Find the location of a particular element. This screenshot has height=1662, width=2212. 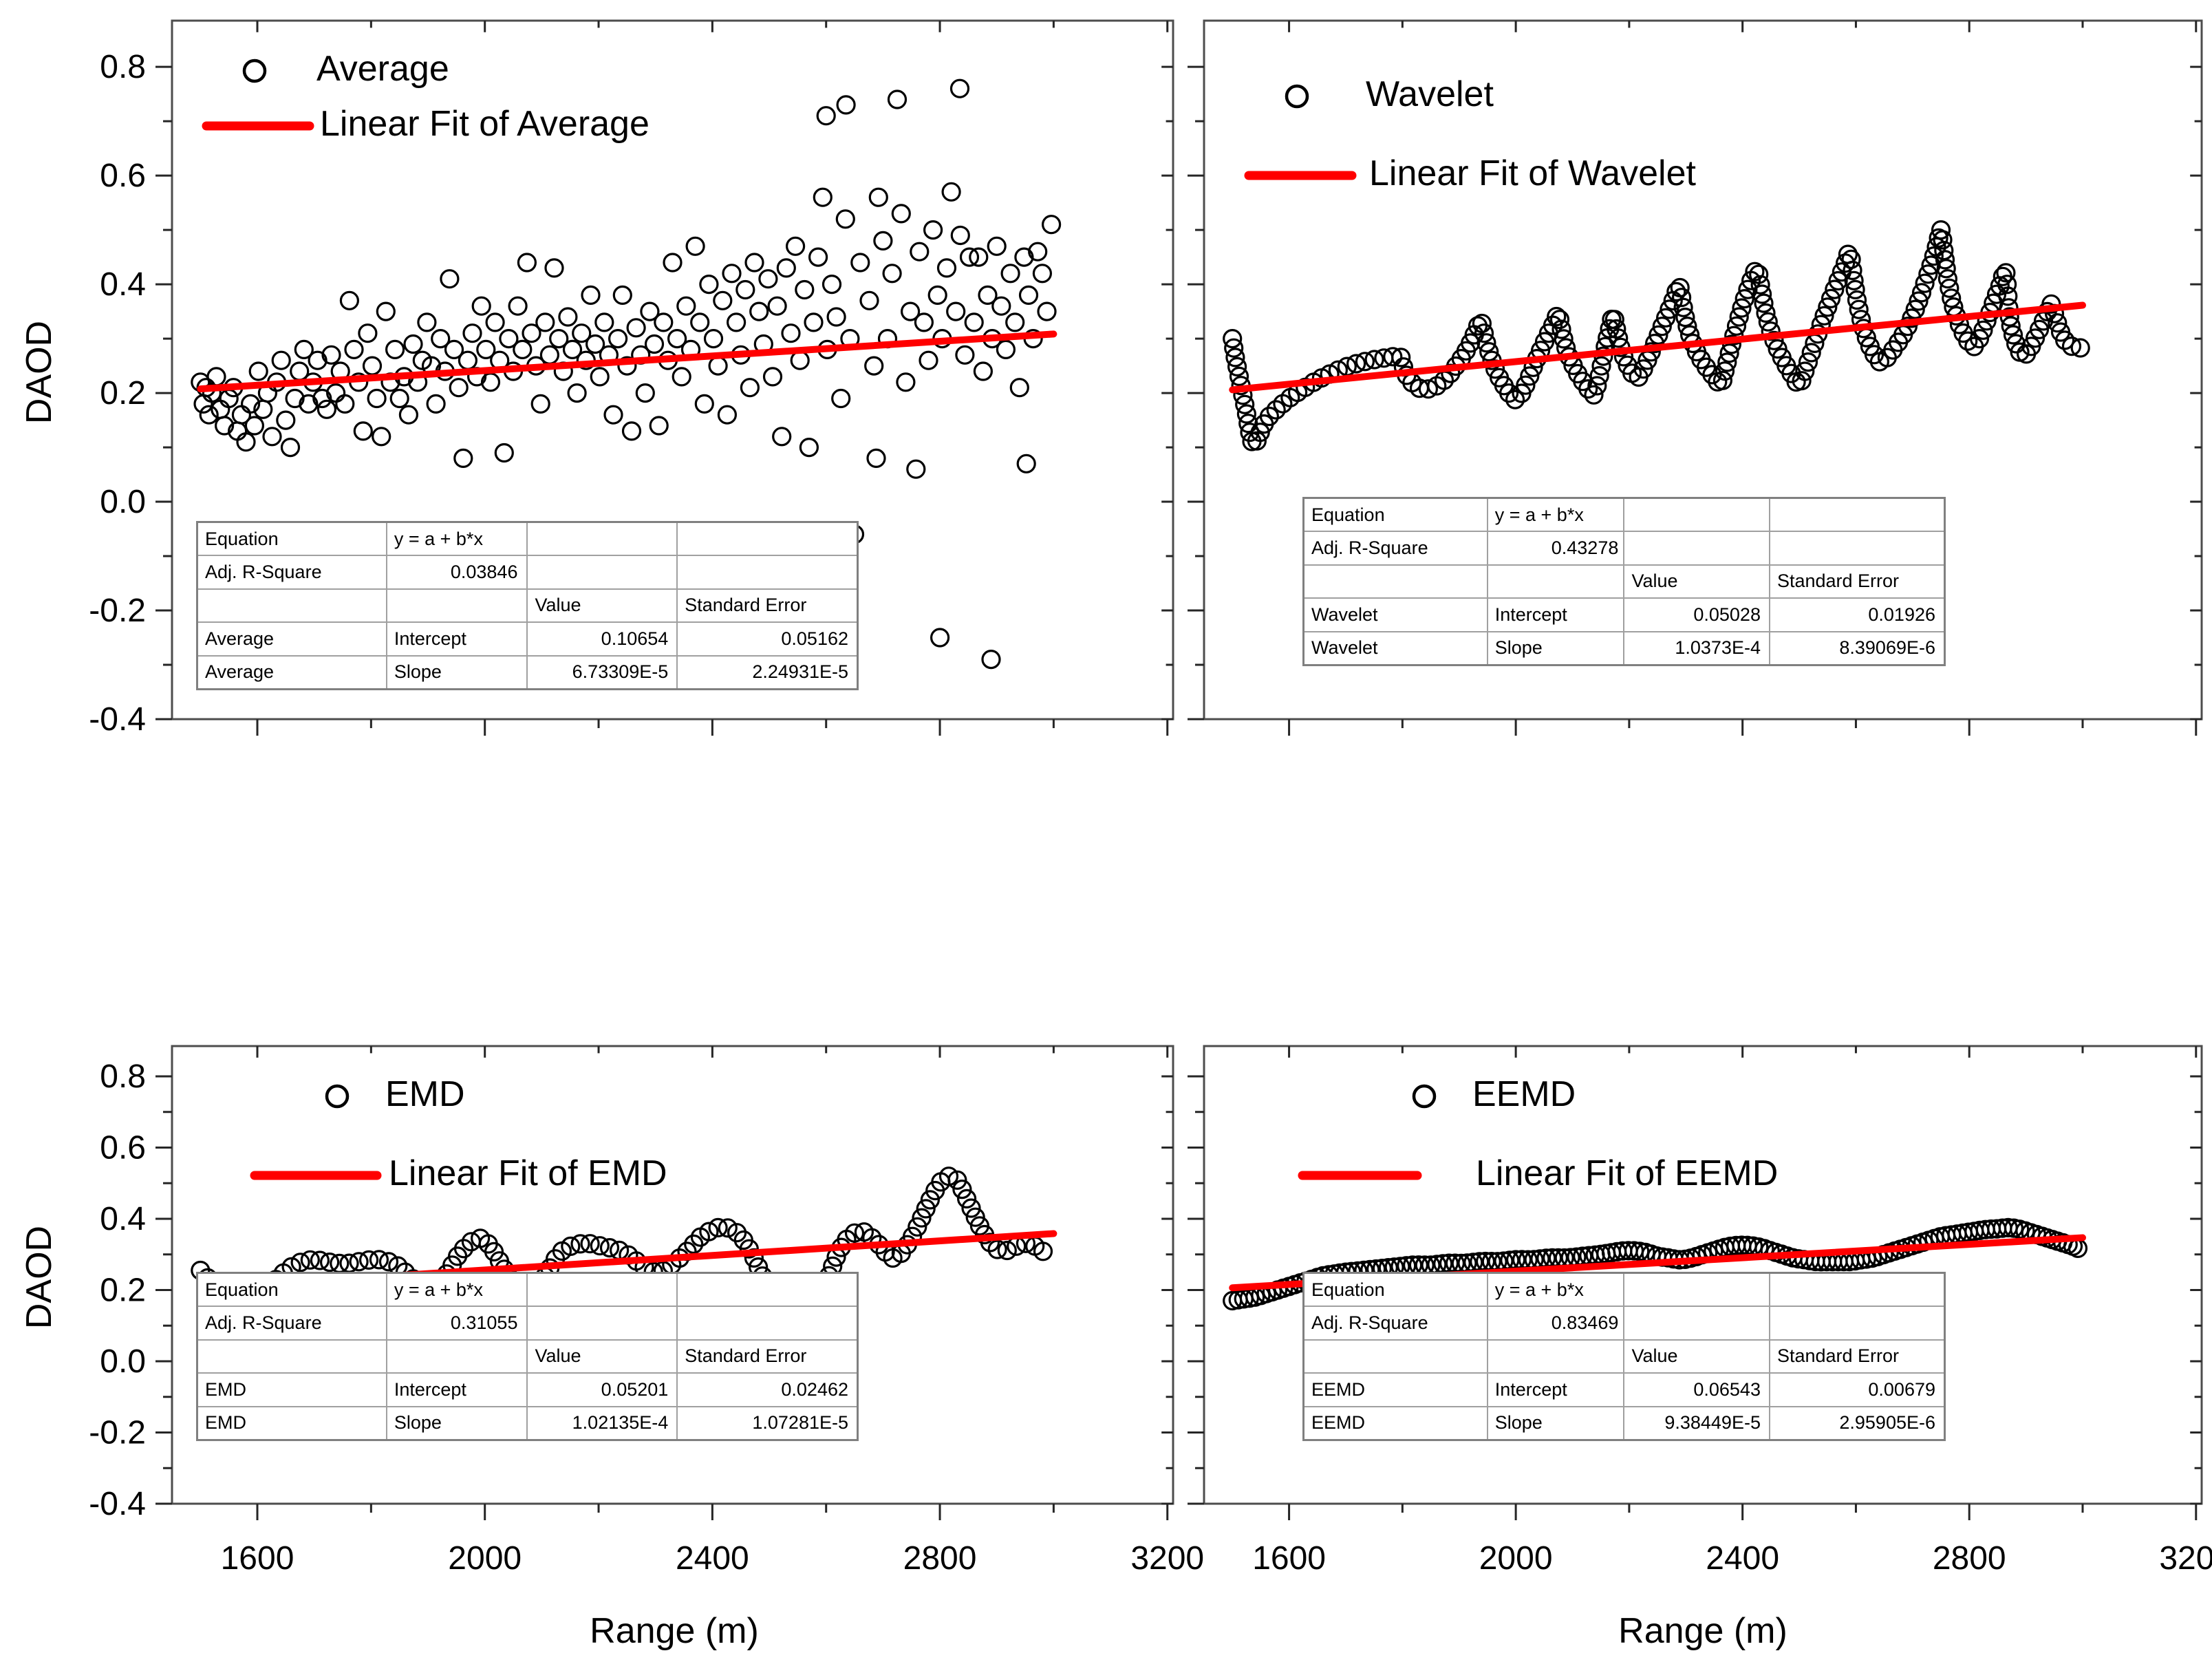

wavelet-legend is located at coordinates (1300, 132).